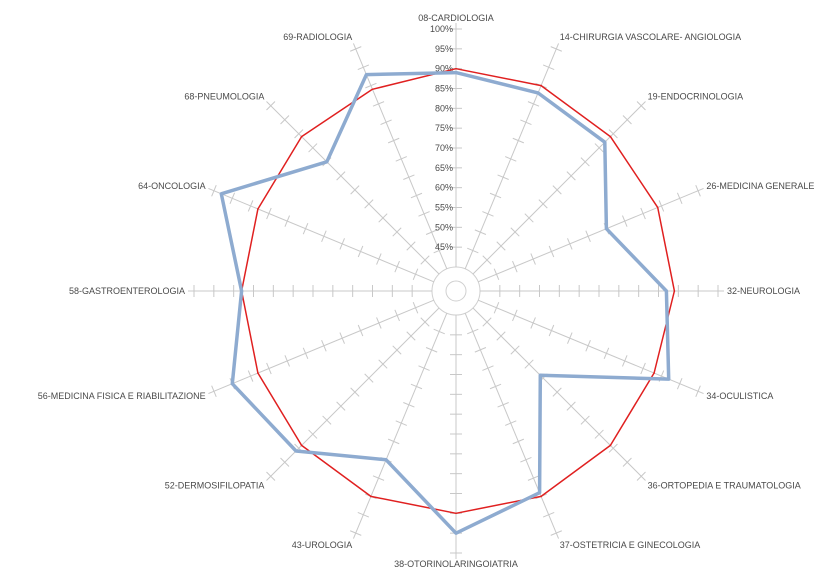 The height and width of the screenshot is (576, 832). What do you see at coordinates (456, 18) in the screenshot?
I see `category-label: 08-CARDIOLOGIA` at bounding box center [456, 18].